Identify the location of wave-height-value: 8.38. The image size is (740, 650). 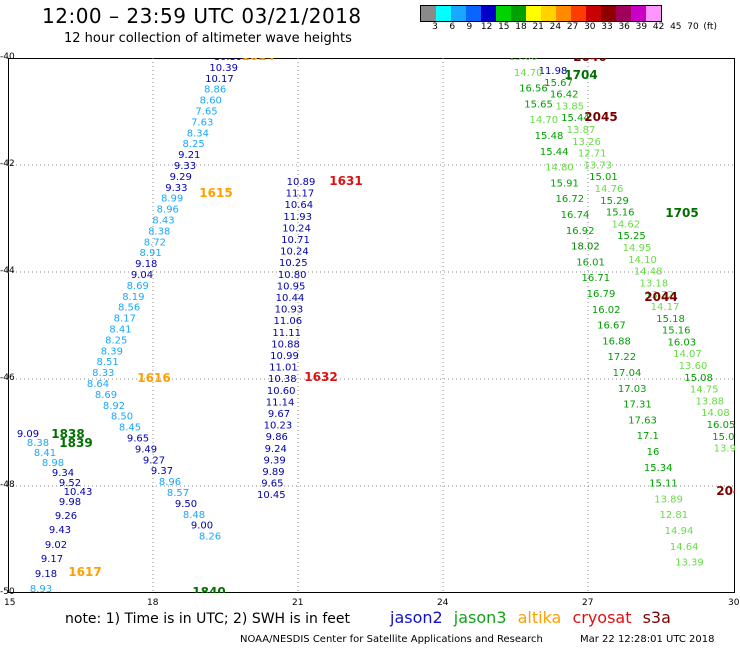
(159, 231).